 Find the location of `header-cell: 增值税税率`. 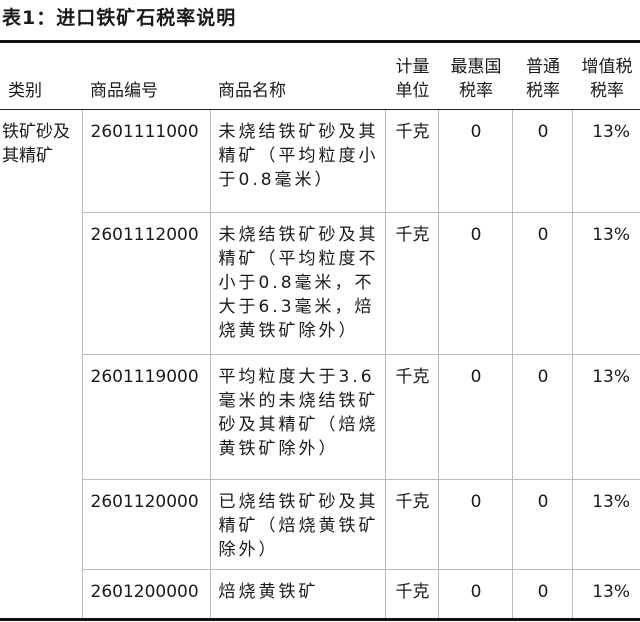

header-cell: 增值税税率 is located at coordinates (606, 75).